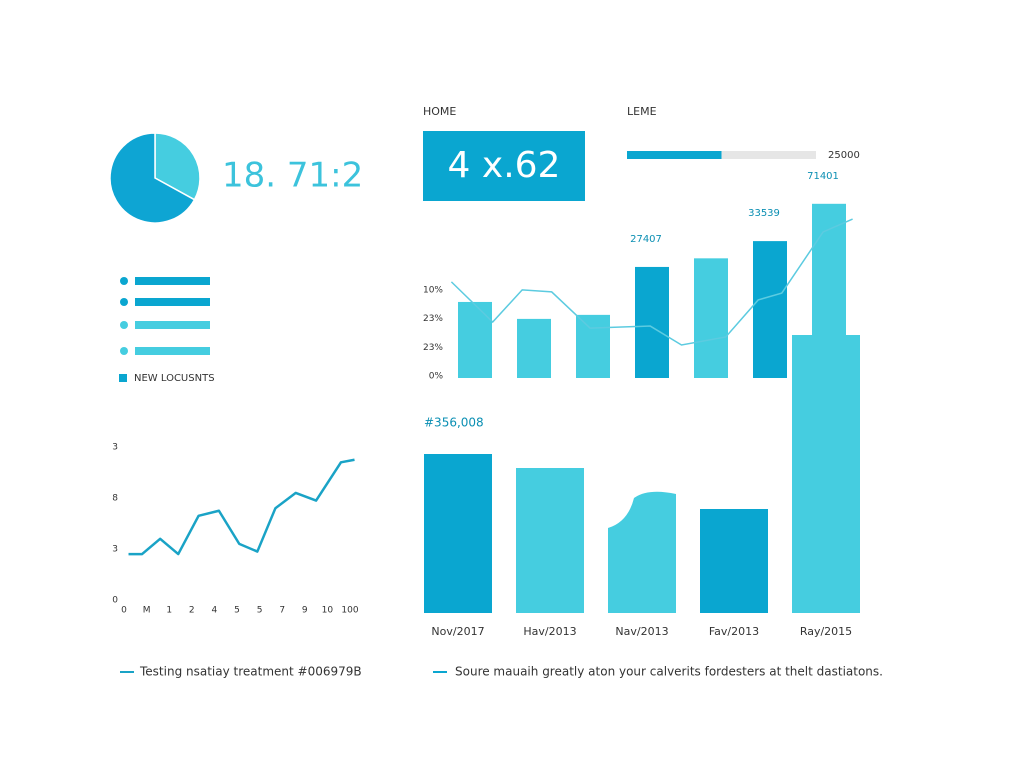 The image size is (1024, 768). Describe the element at coordinates (174, 378) in the screenshot. I see `legend-label: NEW LOCUSNTS` at that location.